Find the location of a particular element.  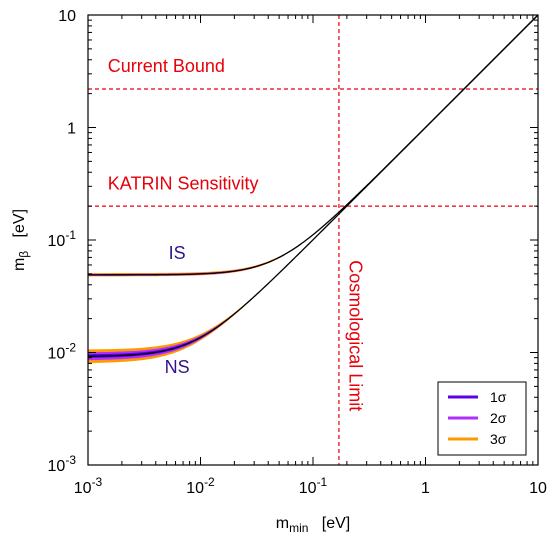

y-tick-label: 10⁻¹ is located at coordinates (62, 239).